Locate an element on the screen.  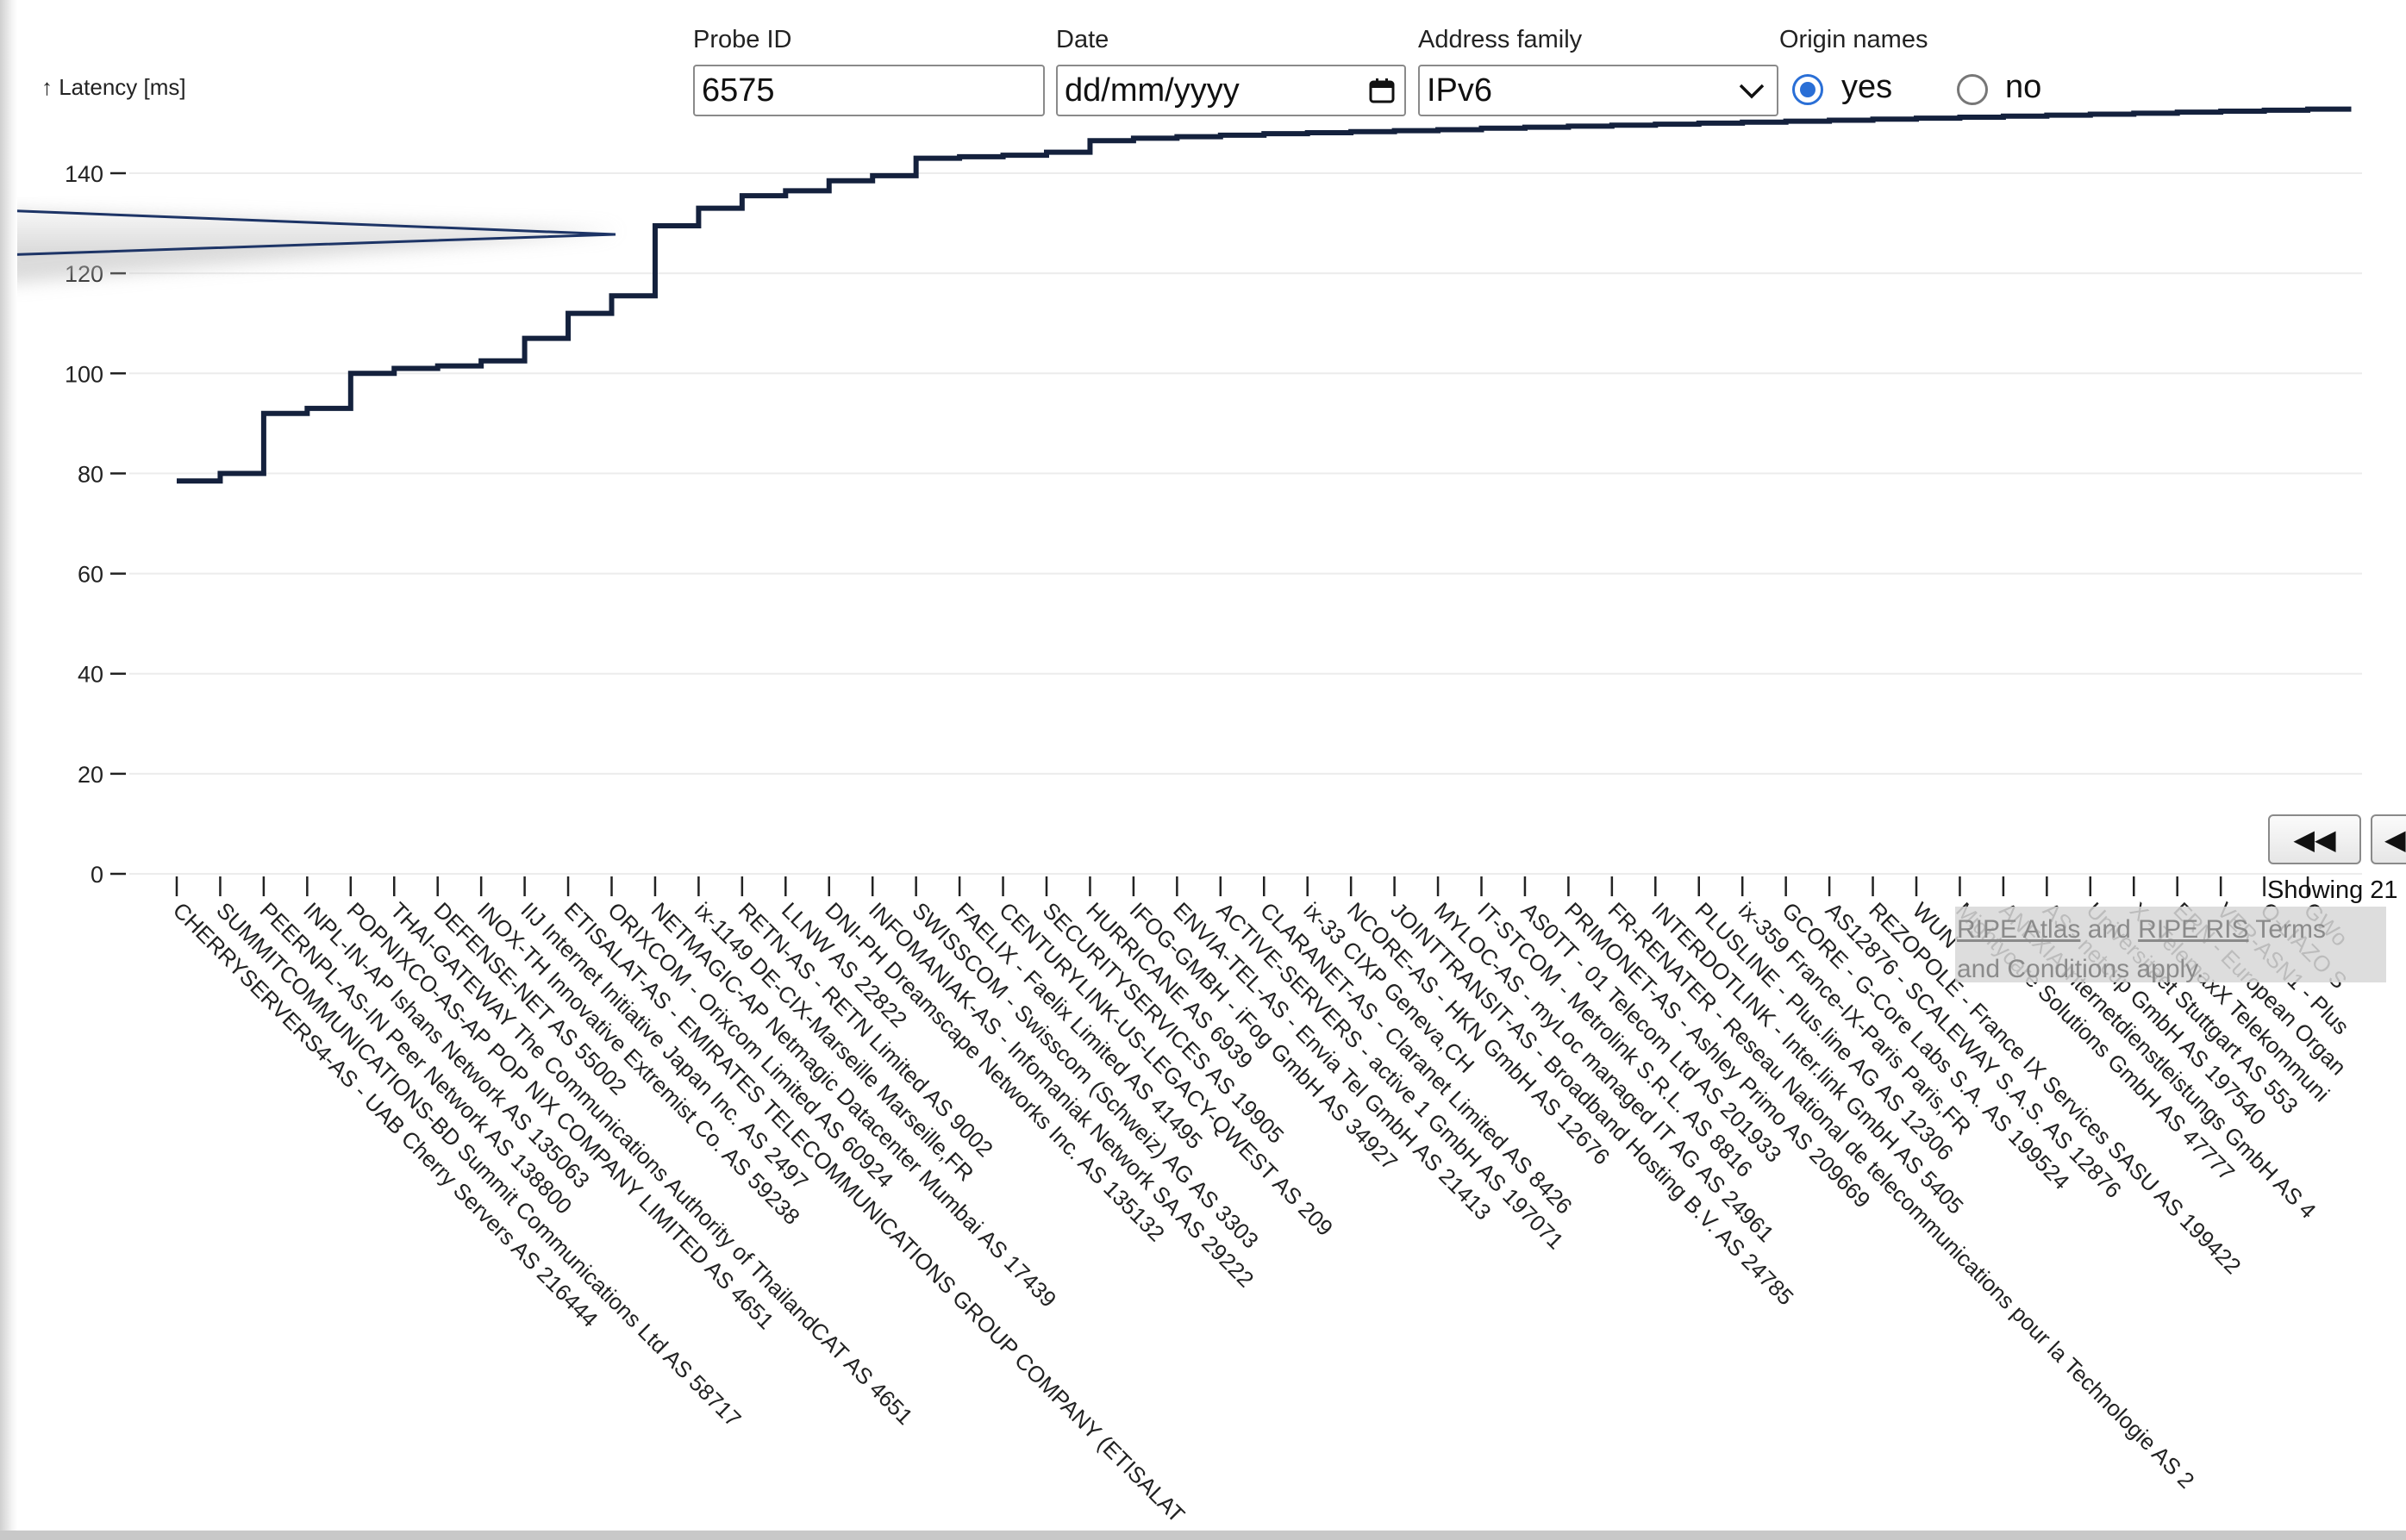
origin-yes-label: yes is located at coordinates (1867, 87).